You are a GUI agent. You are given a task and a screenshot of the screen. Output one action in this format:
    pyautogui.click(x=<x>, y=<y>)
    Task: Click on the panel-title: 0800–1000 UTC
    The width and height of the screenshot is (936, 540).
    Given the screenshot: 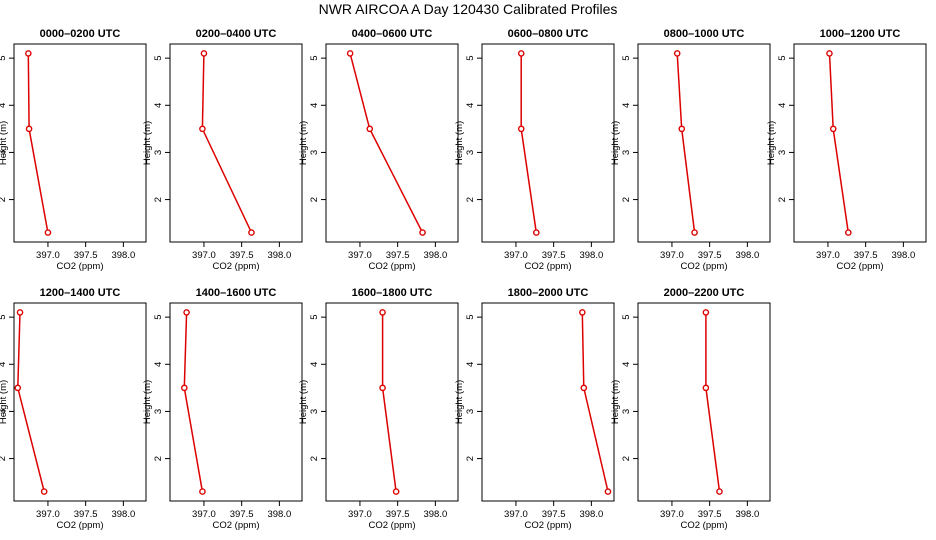 What is the action you would take?
    pyautogui.click(x=704, y=34)
    